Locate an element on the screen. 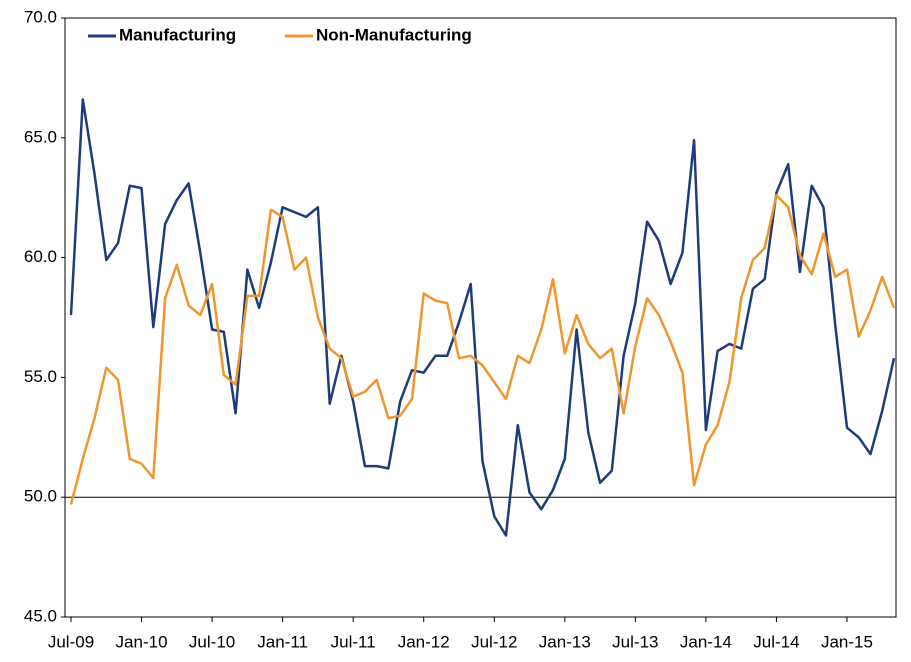  x-tick-label: Jul-12 is located at coordinates (494, 641).